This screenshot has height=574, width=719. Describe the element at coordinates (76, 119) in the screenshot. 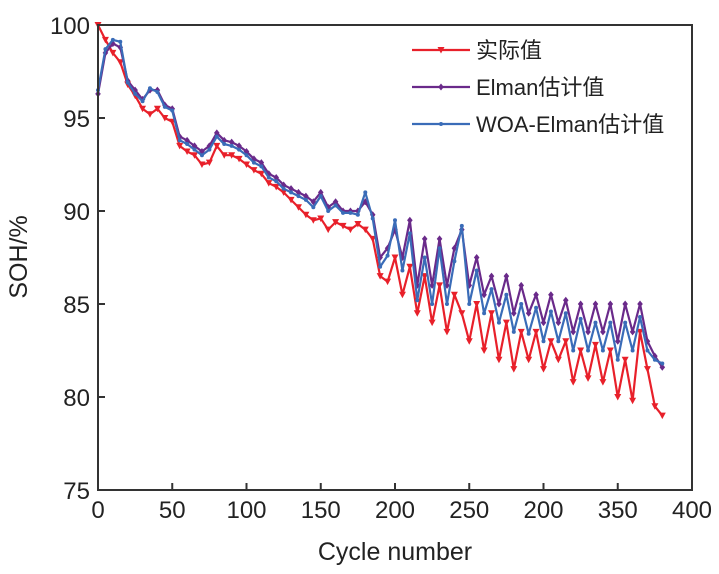

I see `y-tick-label: 95` at that location.